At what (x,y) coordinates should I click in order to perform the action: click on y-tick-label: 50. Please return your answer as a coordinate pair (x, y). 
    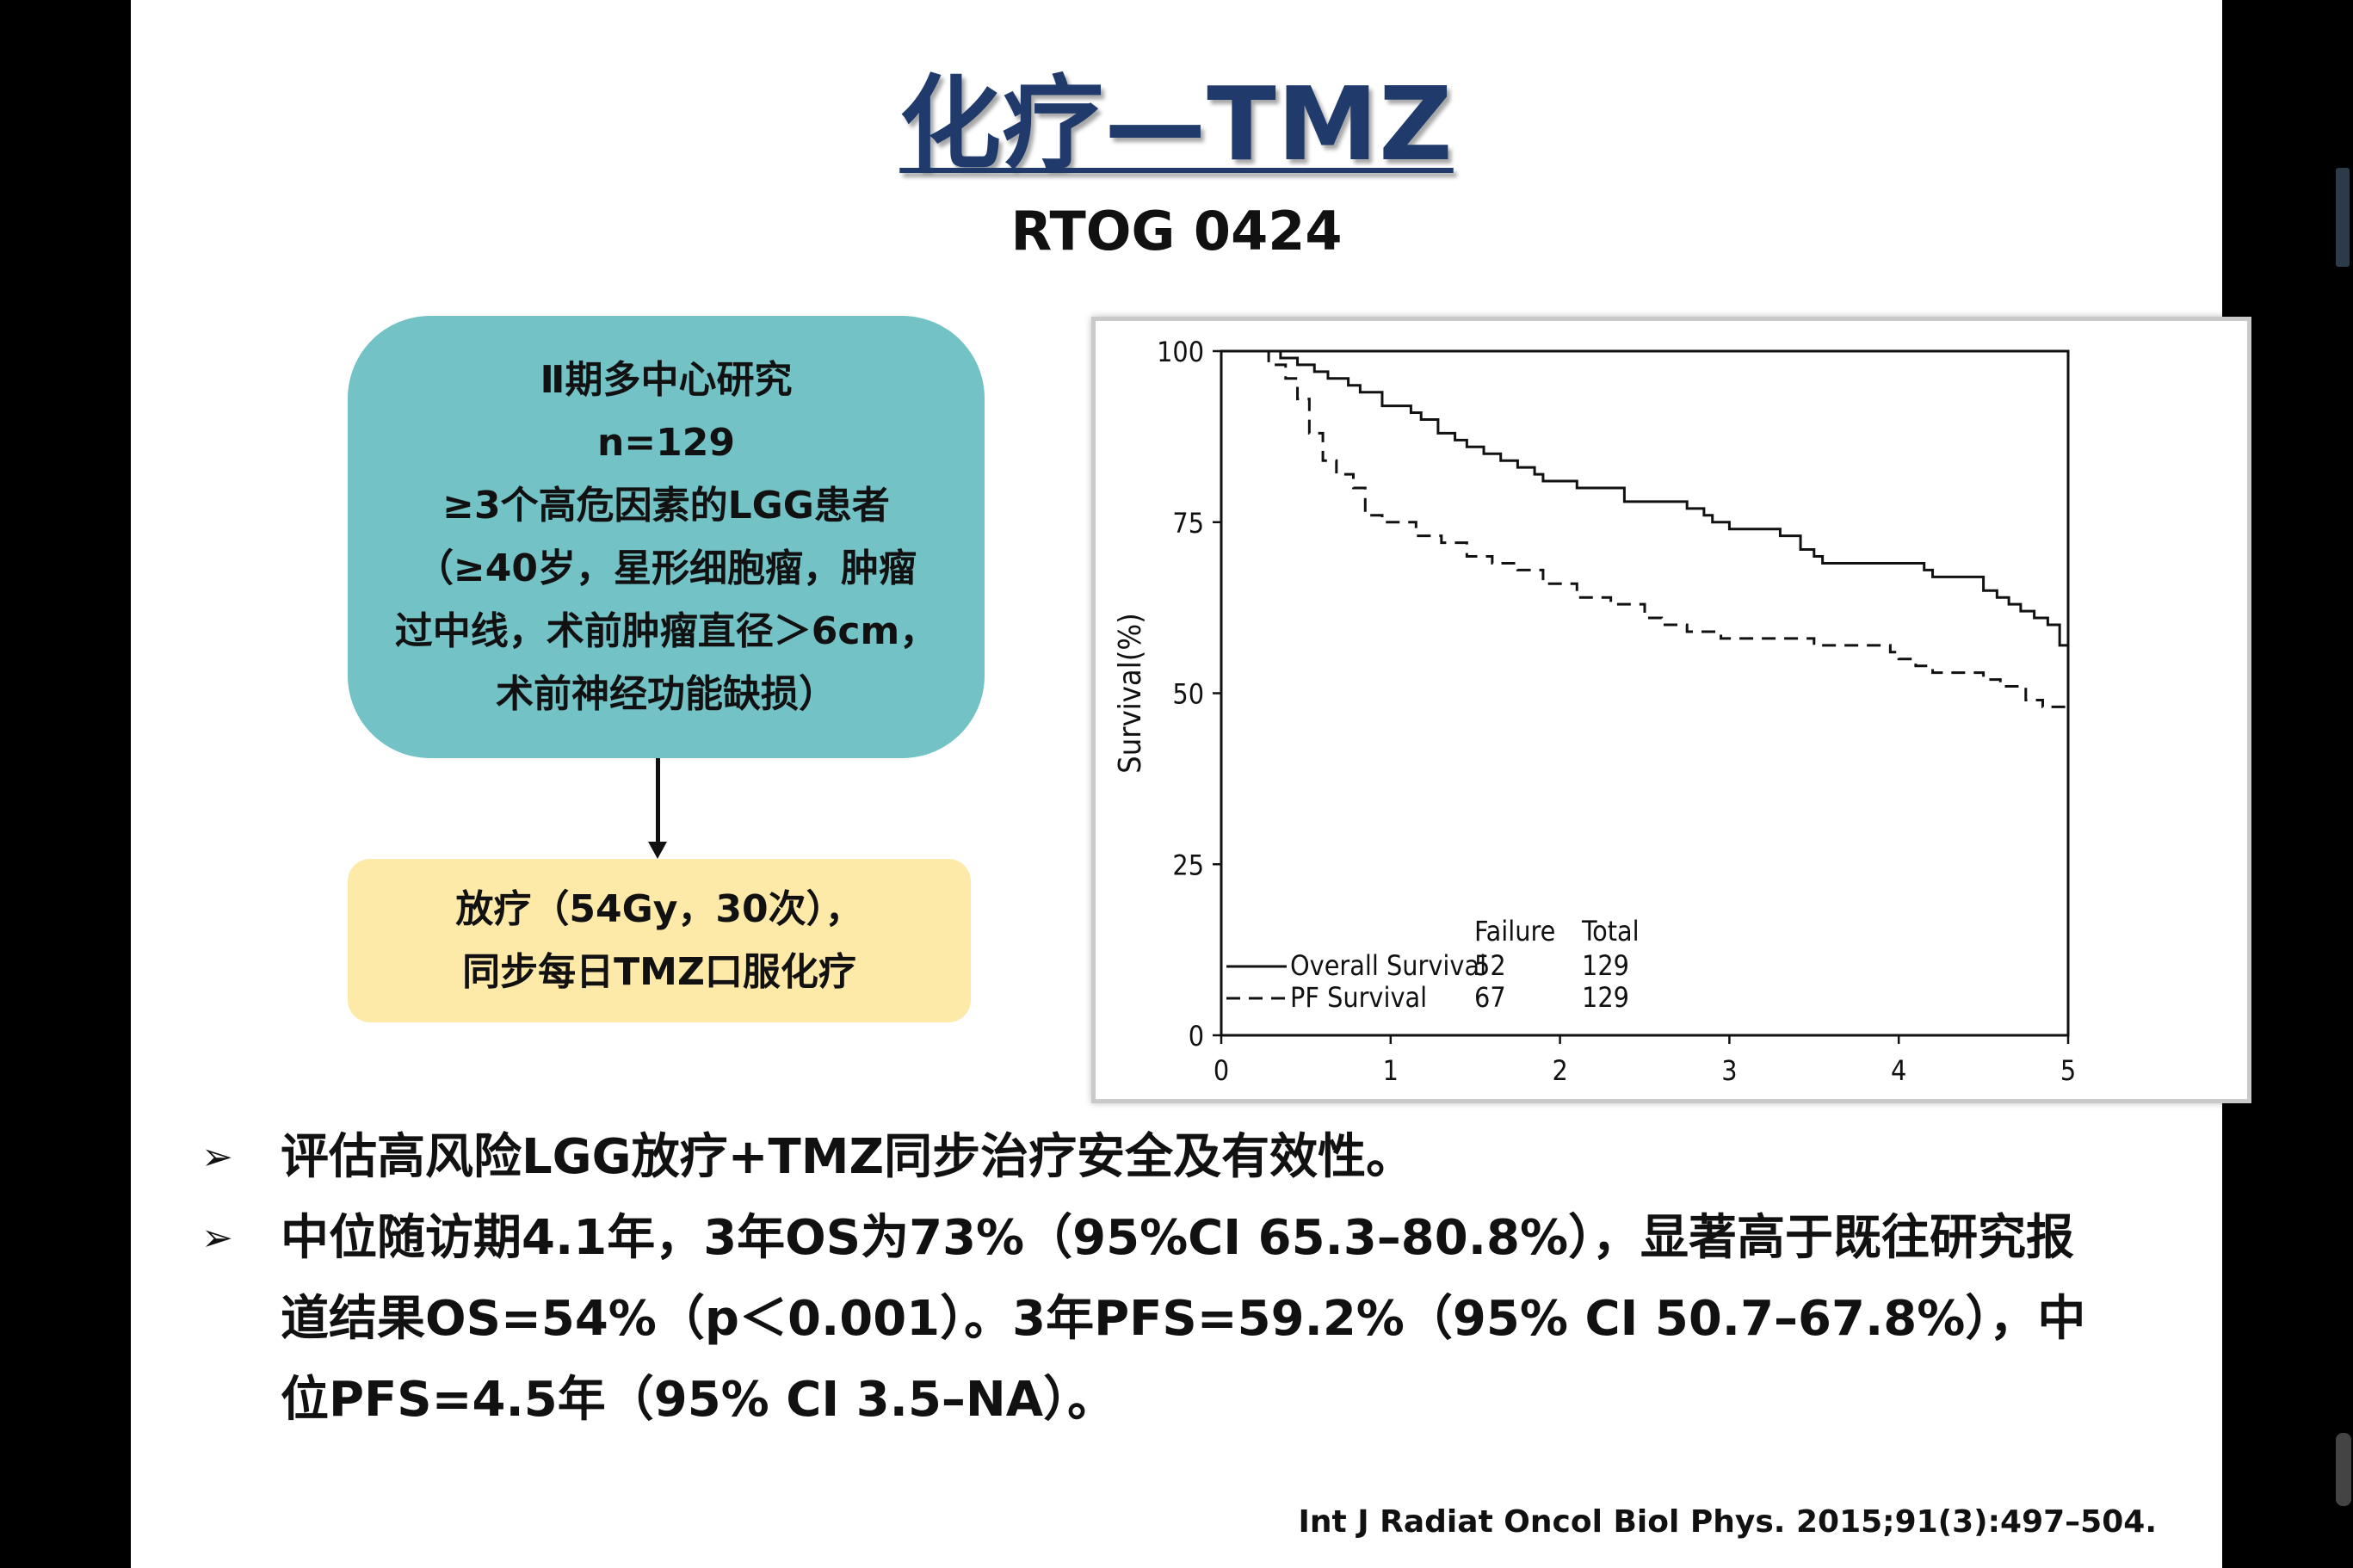
    Looking at the image, I should click on (1188, 694).